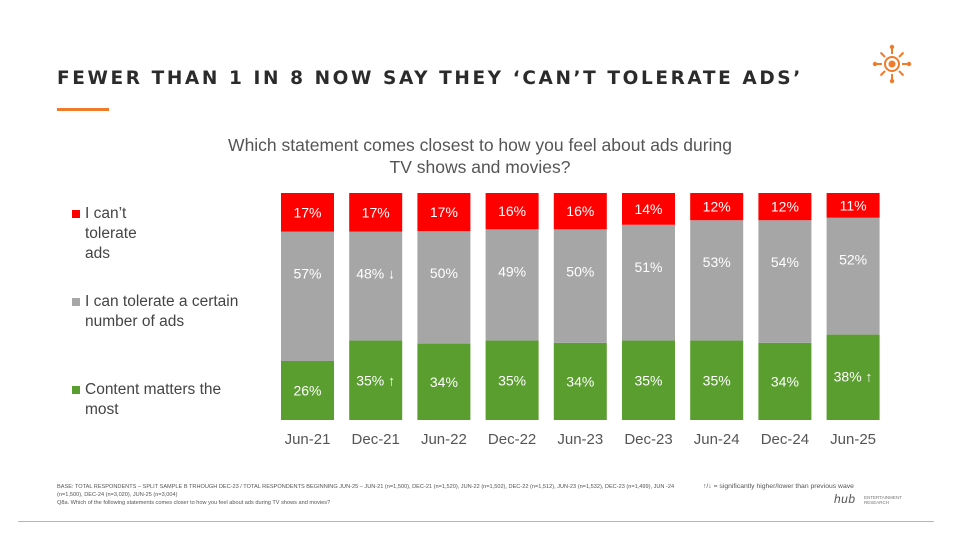 This screenshot has width=960, height=540. I want to click on bar-jun-25-tolerate, so click(853, 276).